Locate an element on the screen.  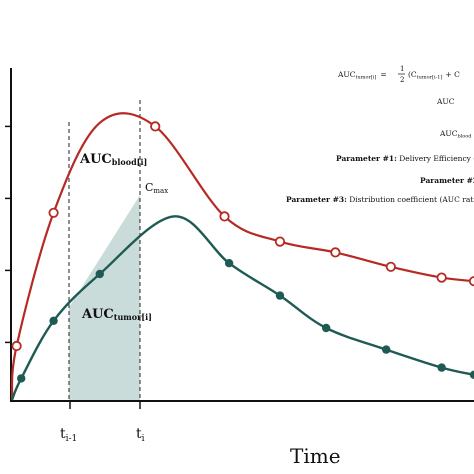
equation-auc-blood: AUCblood is located at coordinates (455, 134).